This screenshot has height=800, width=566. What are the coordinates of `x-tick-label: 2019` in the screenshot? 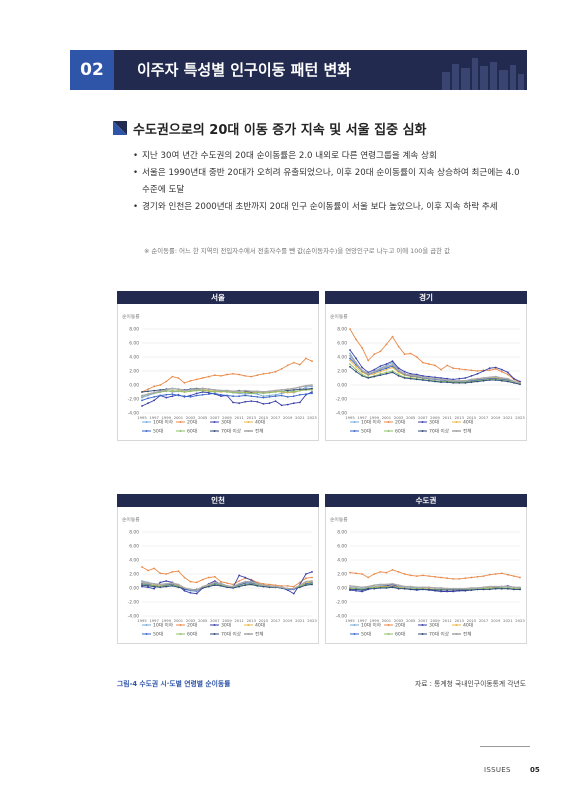 It's located at (496, 621).